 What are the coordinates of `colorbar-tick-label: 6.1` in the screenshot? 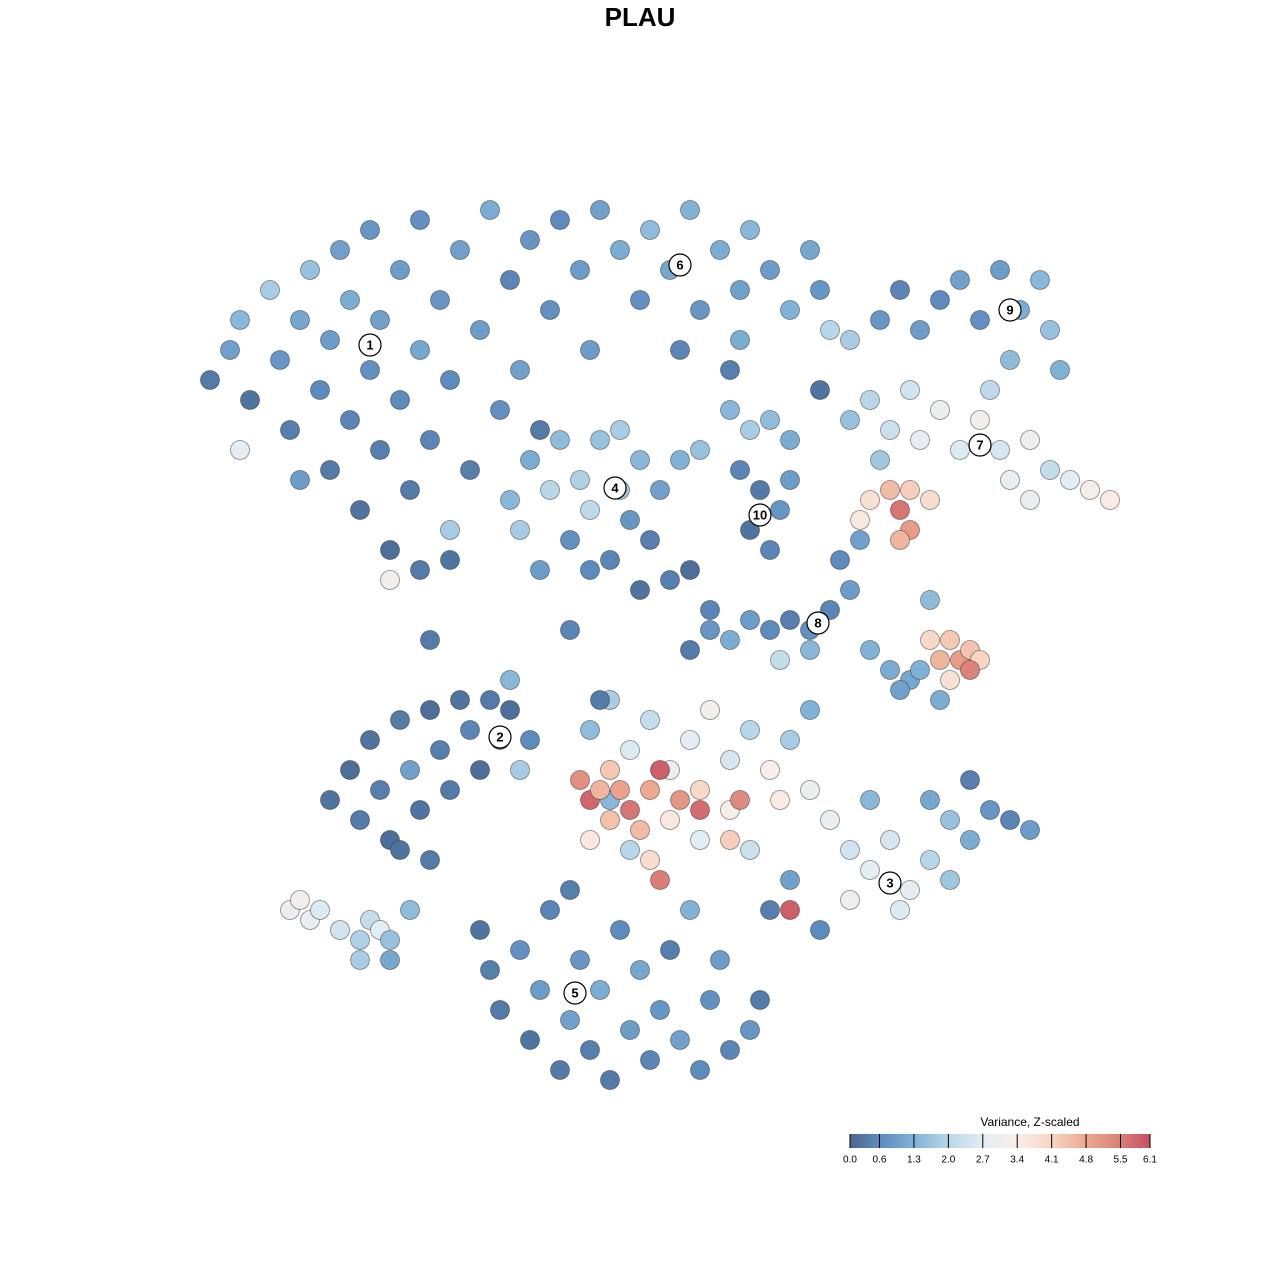 It's located at (1150, 1160).